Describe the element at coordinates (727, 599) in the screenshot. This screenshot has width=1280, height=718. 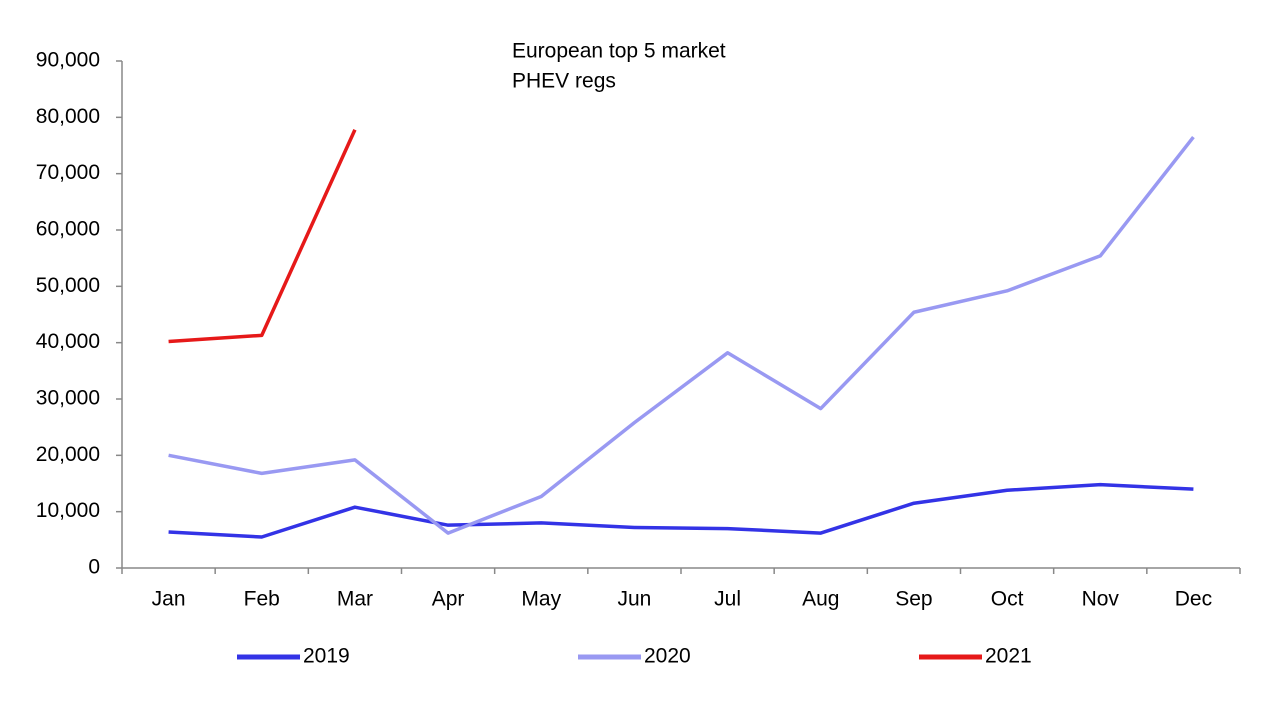
I see `x-tick-label: Jul` at that location.